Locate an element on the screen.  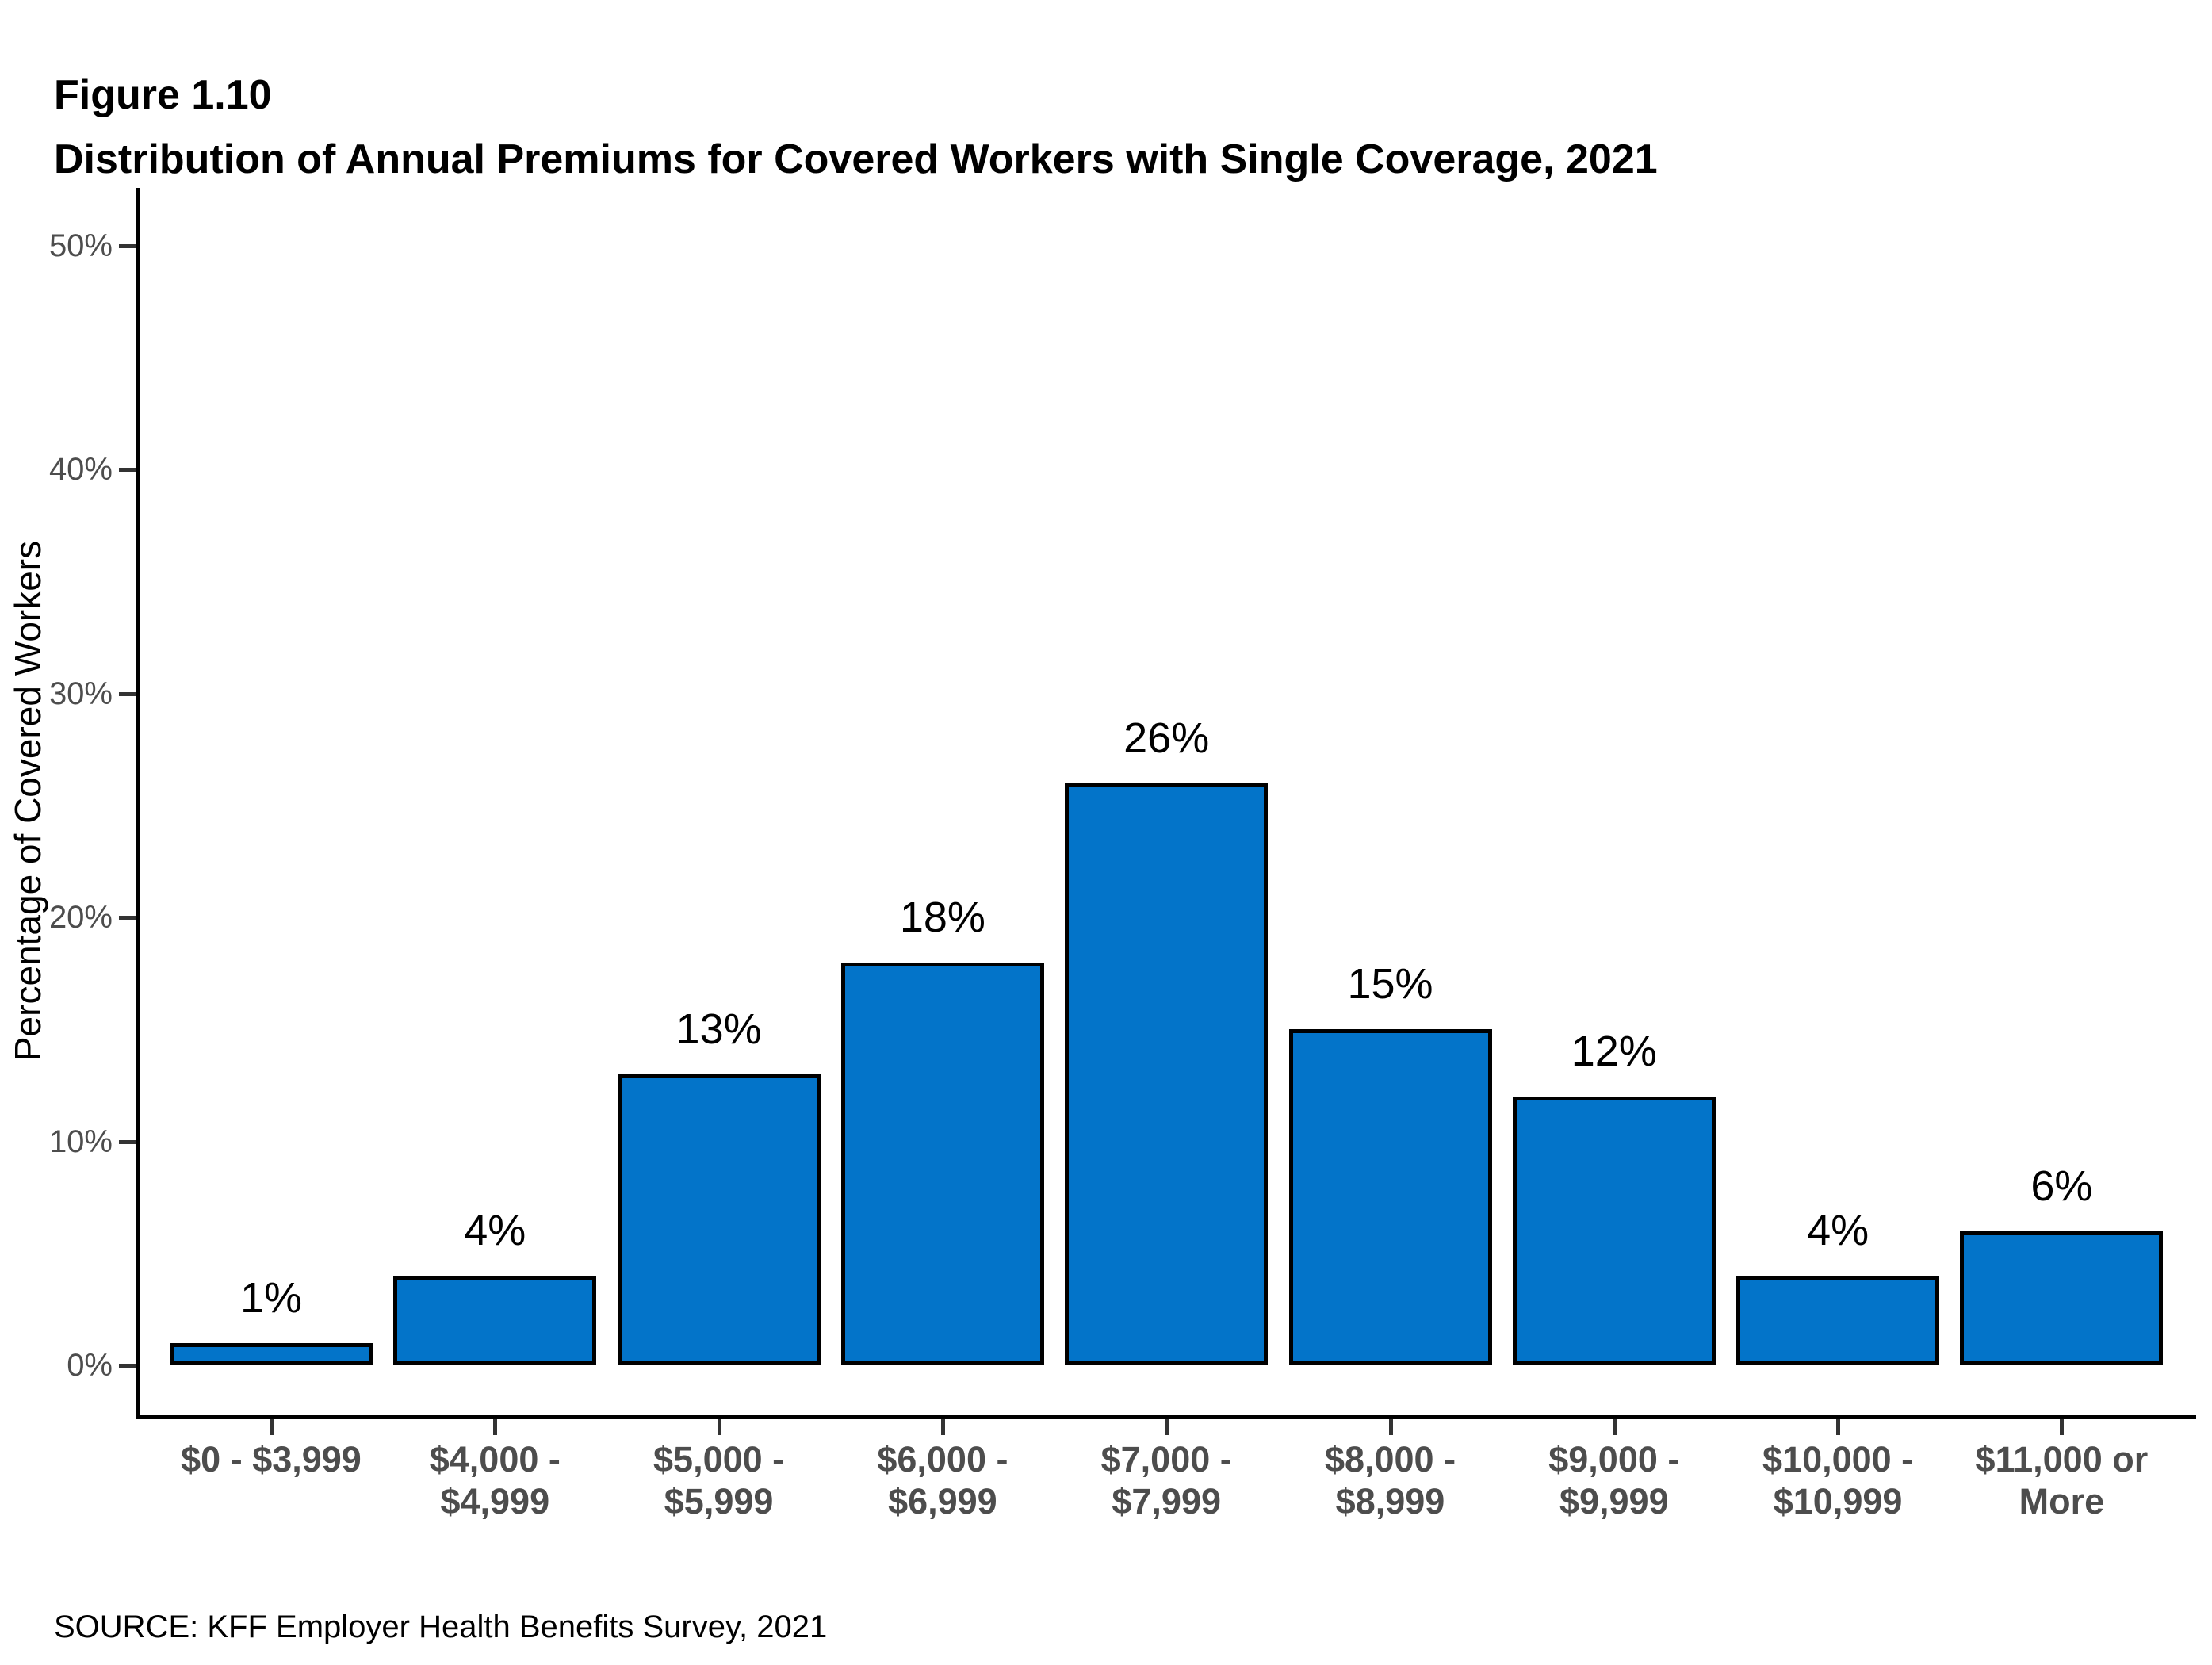
x-tick-label-line: $5,000 - is located at coordinates (719, 1459).